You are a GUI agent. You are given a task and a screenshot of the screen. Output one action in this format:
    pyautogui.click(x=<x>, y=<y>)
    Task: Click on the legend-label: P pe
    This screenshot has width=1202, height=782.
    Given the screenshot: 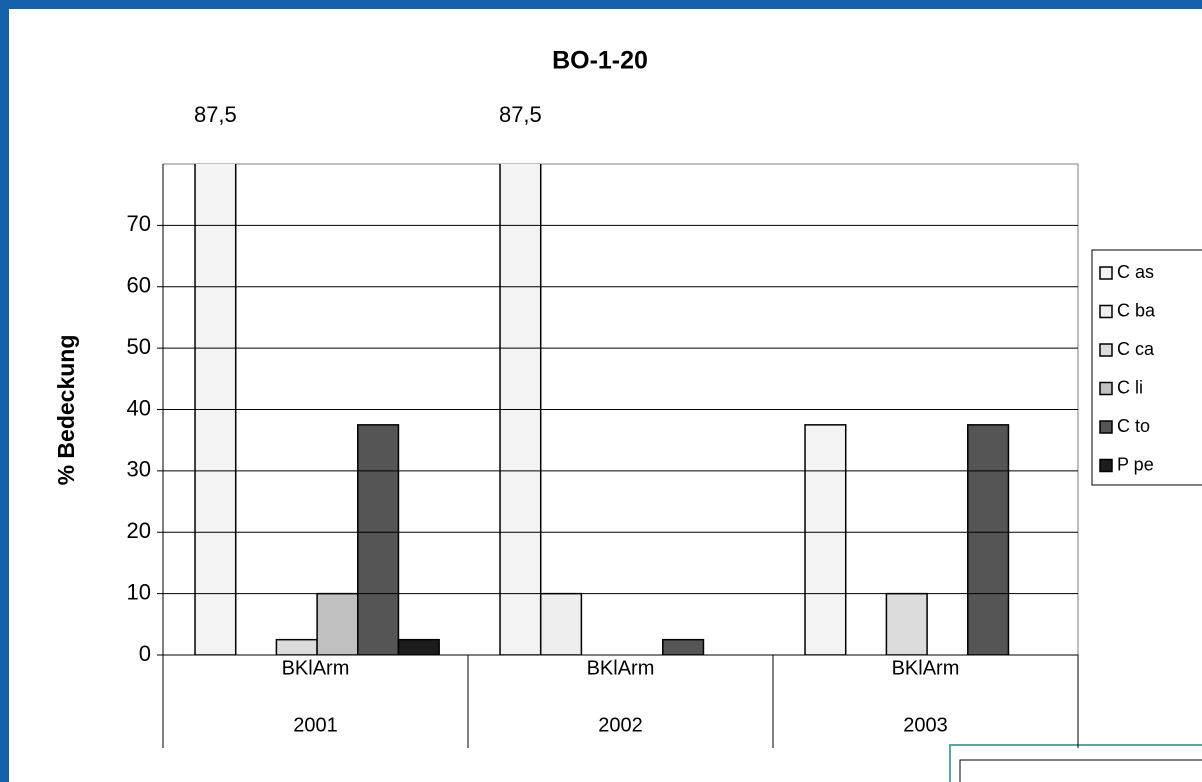 What is the action you would take?
    pyautogui.click(x=1135, y=464)
    